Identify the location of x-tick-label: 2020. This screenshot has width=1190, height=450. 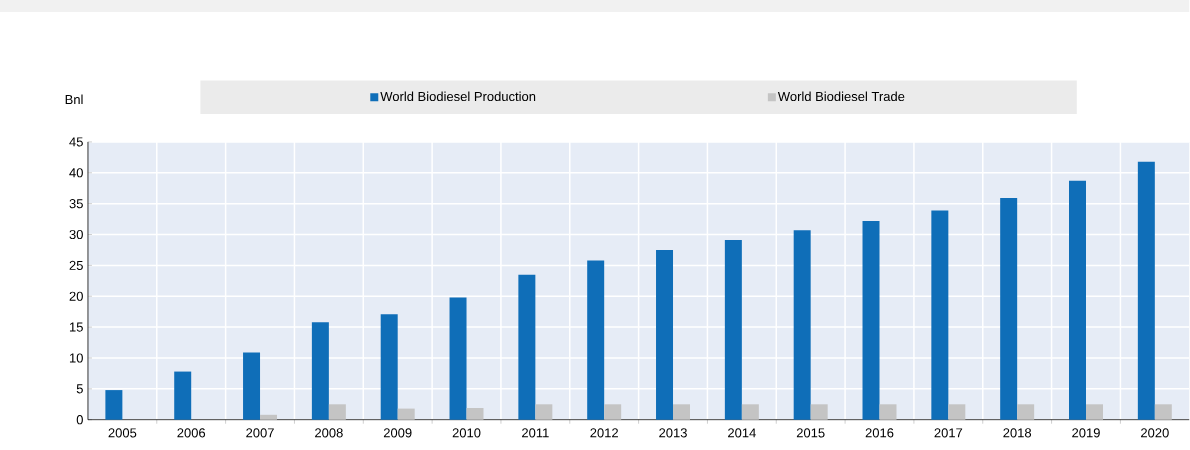
(1155, 433).